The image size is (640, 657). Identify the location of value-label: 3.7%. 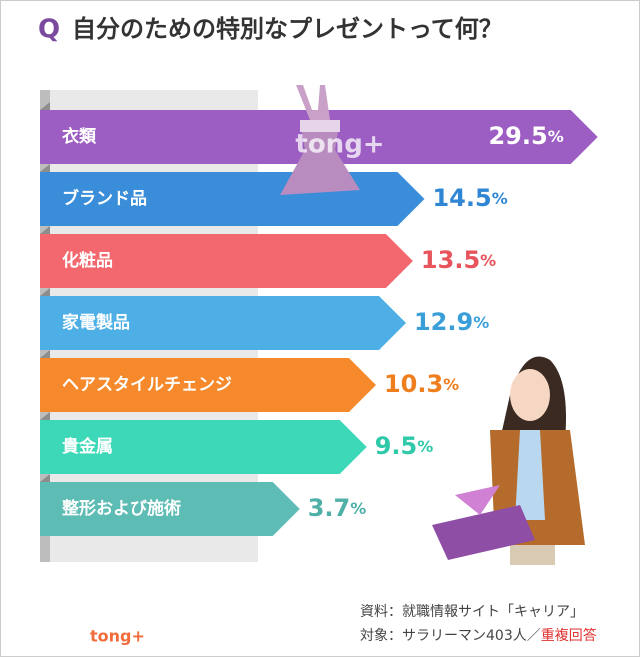
(337, 508).